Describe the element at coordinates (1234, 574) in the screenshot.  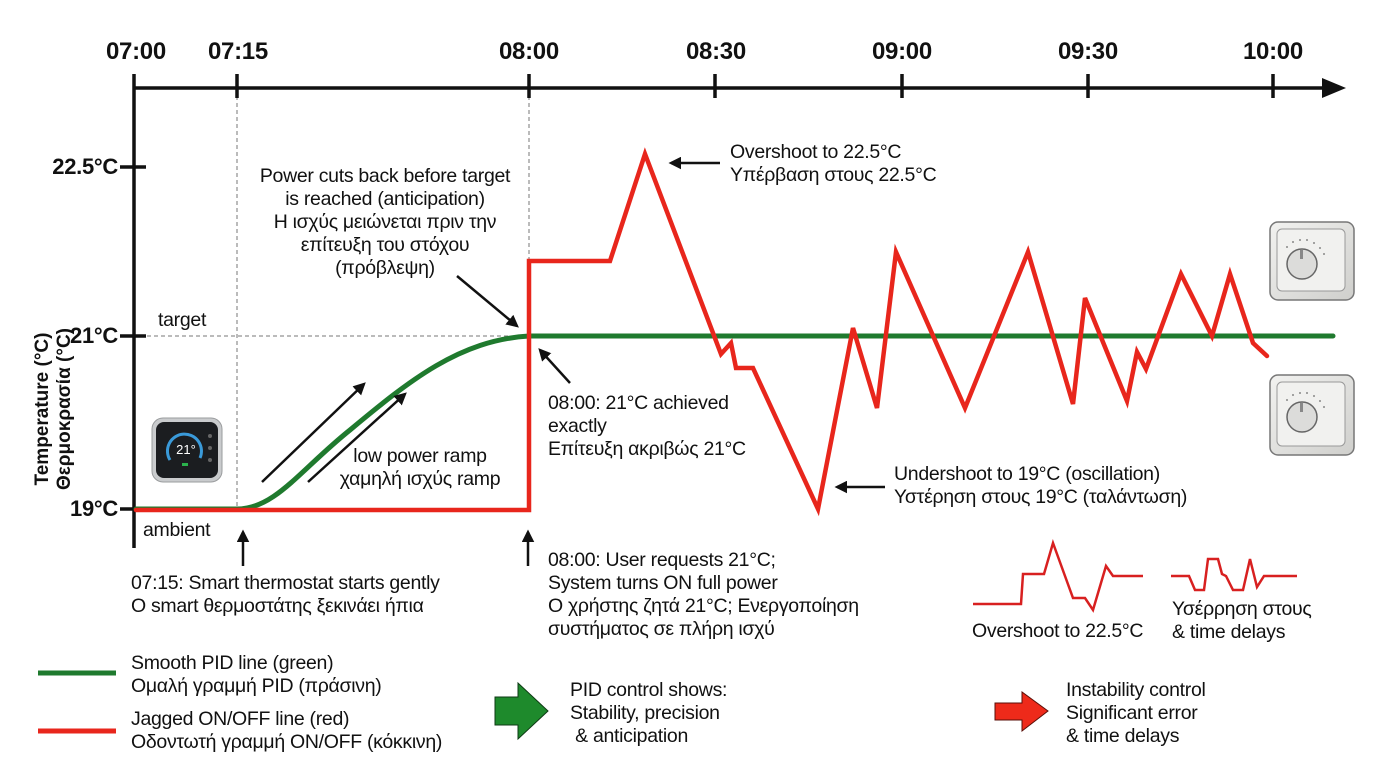
I see `mini-delays-signal` at that location.